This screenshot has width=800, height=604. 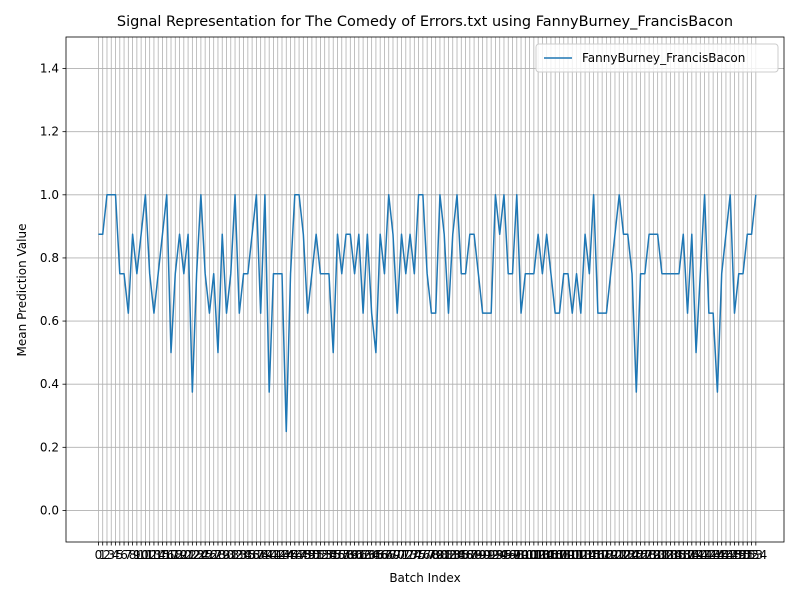 I want to click on x-tick-label: 71, so click(x=401, y=555).